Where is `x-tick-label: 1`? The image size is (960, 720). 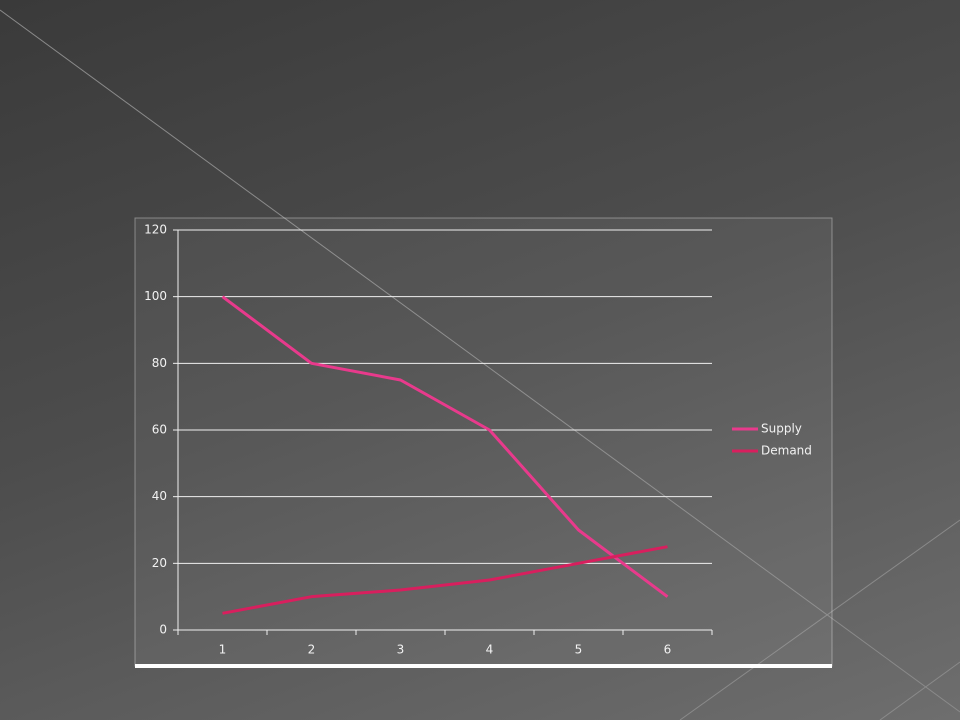
x-tick-label: 1 is located at coordinates (223, 650).